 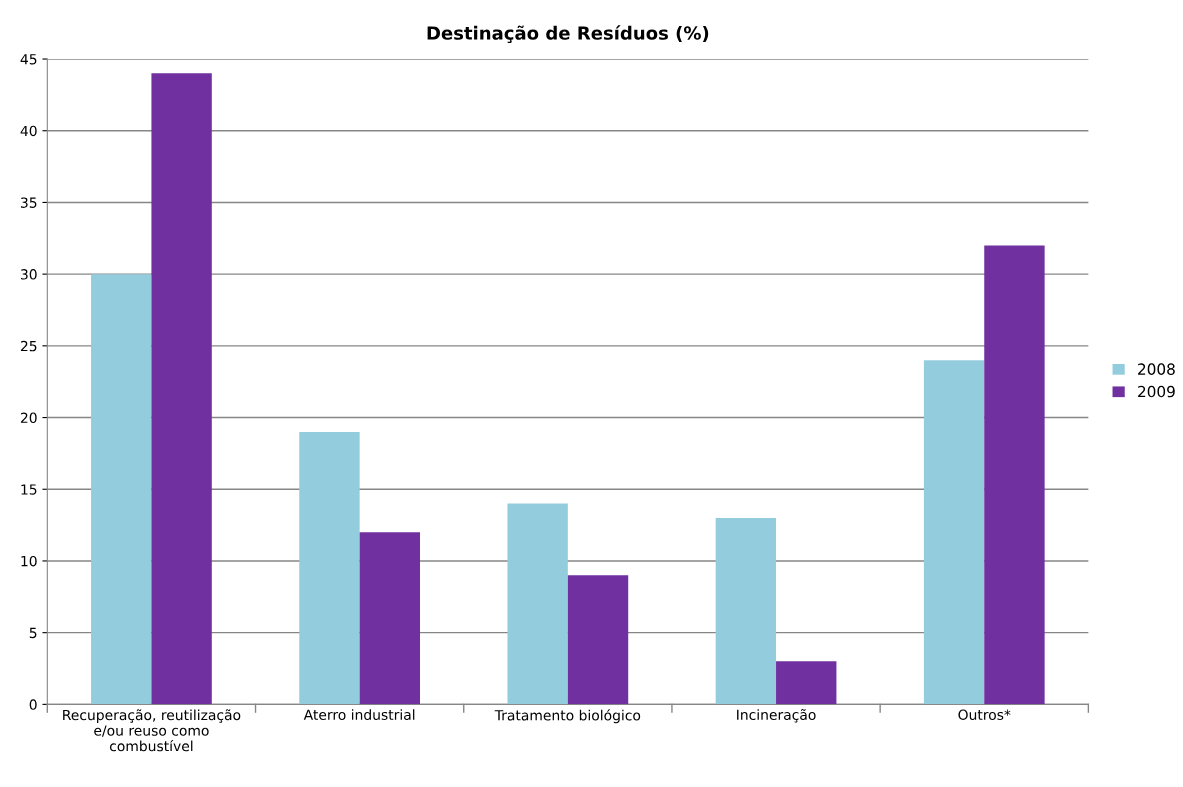 What do you see at coordinates (29, 489) in the screenshot?
I see `y-tick-label: 15` at bounding box center [29, 489].